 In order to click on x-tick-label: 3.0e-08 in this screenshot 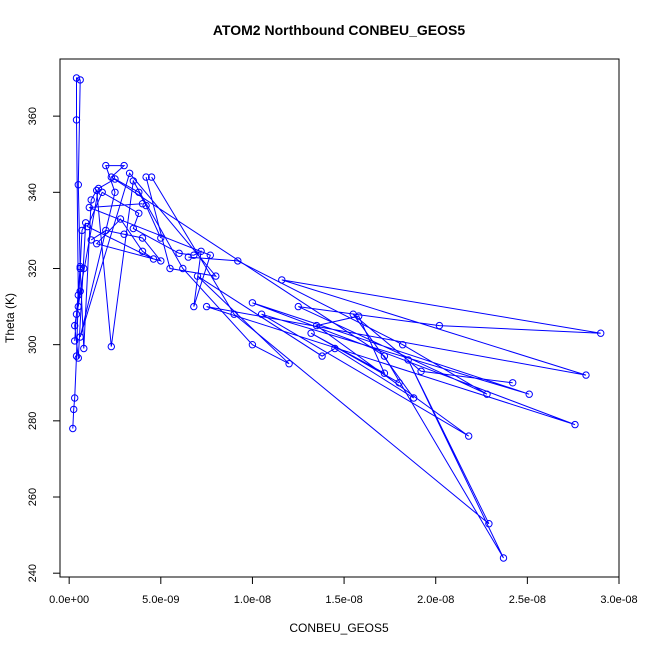, I will do `click(618, 600)`.